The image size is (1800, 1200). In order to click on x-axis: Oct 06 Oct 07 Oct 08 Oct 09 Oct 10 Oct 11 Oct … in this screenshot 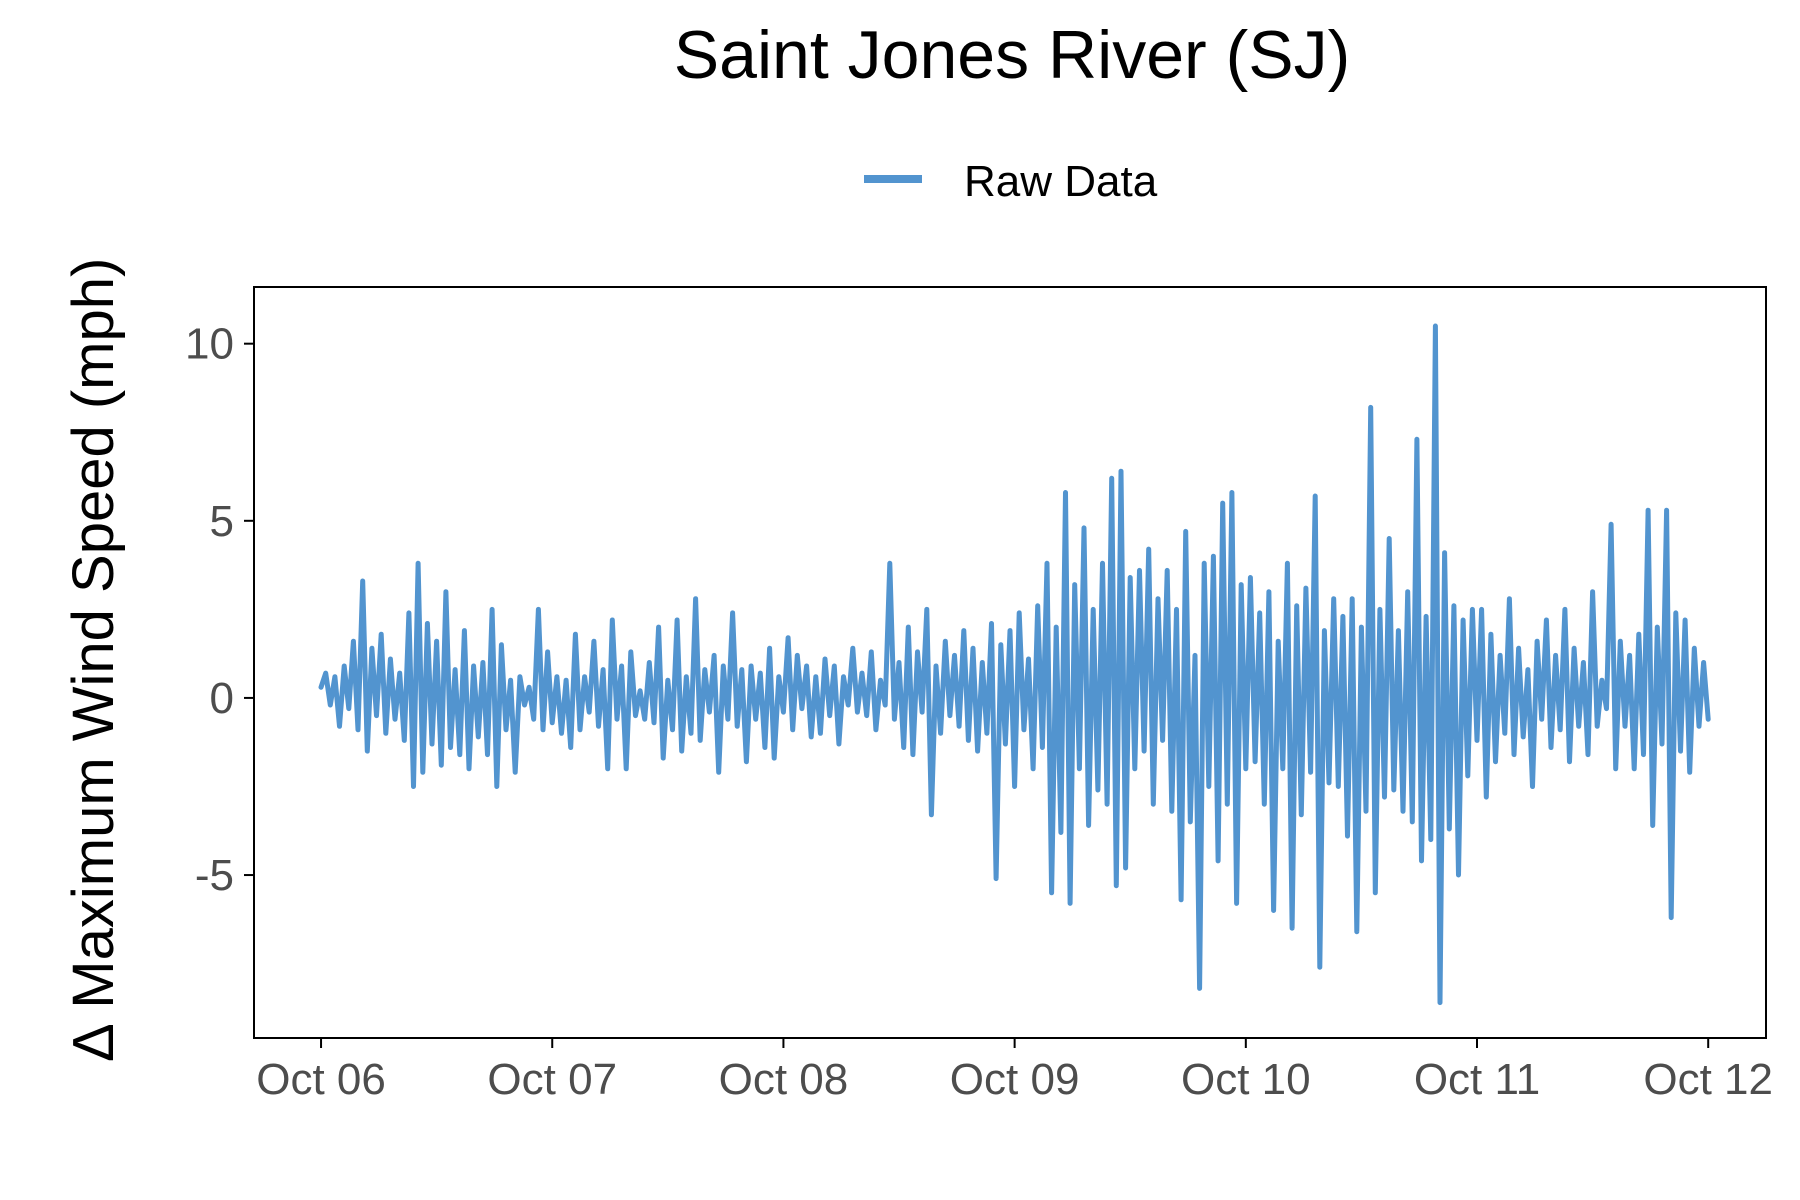, I will do `click(1014, 1071)`.